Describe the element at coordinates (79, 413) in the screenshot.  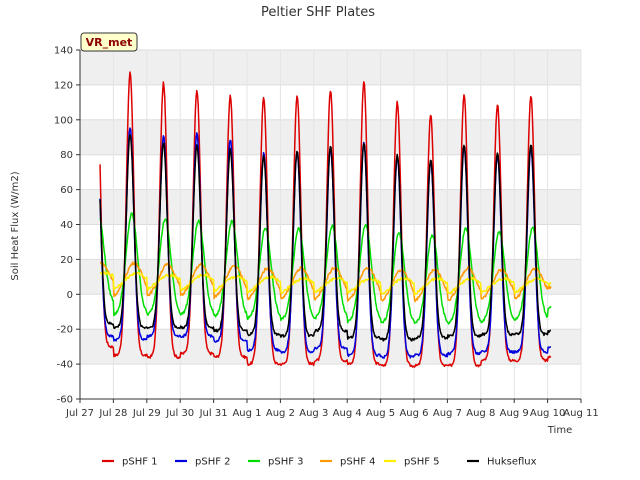
I see `x-tick-label: Jul 27` at that location.